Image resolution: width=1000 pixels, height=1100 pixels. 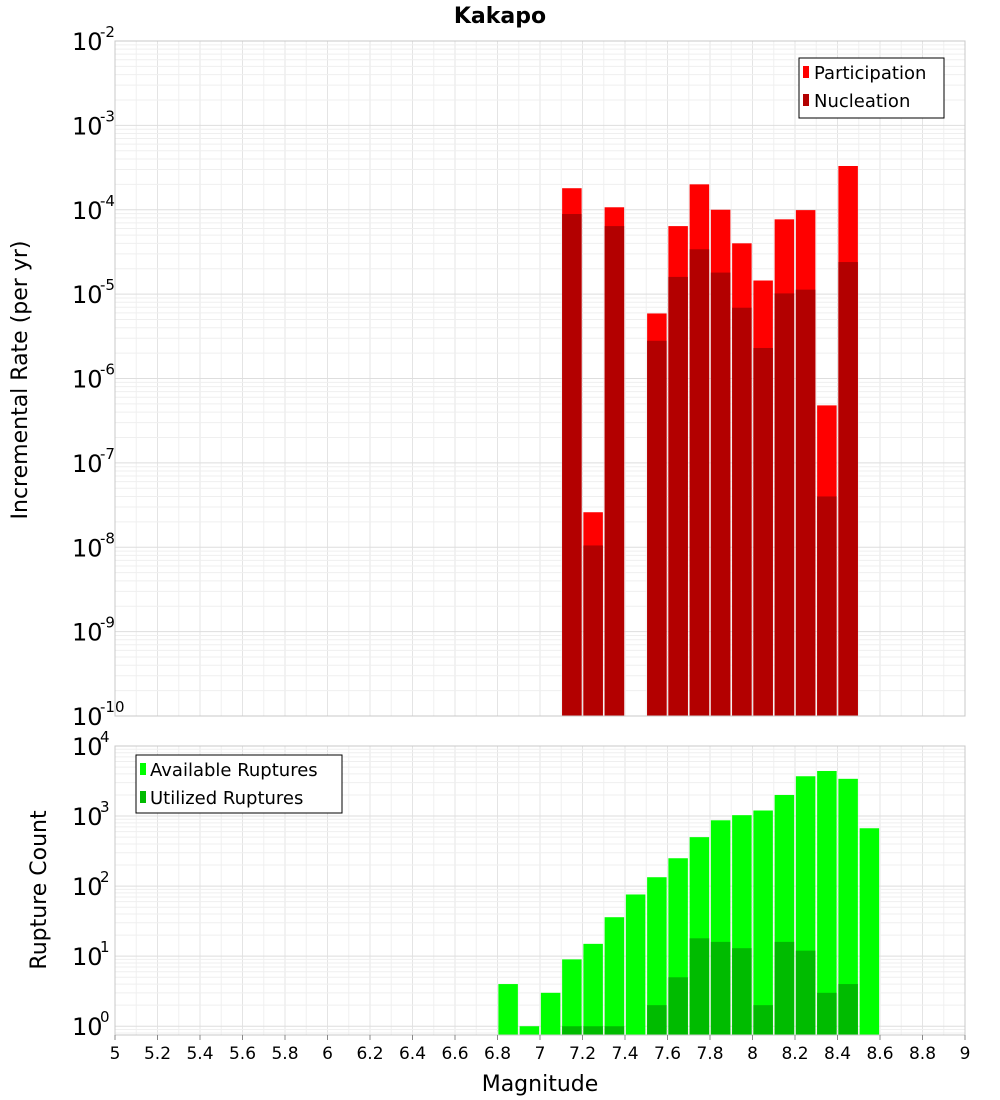 What do you see at coordinates (105, 1017) in the screenshot?
I see `count-y-tick-exponent: 0` at bounding box center [105, 1017].